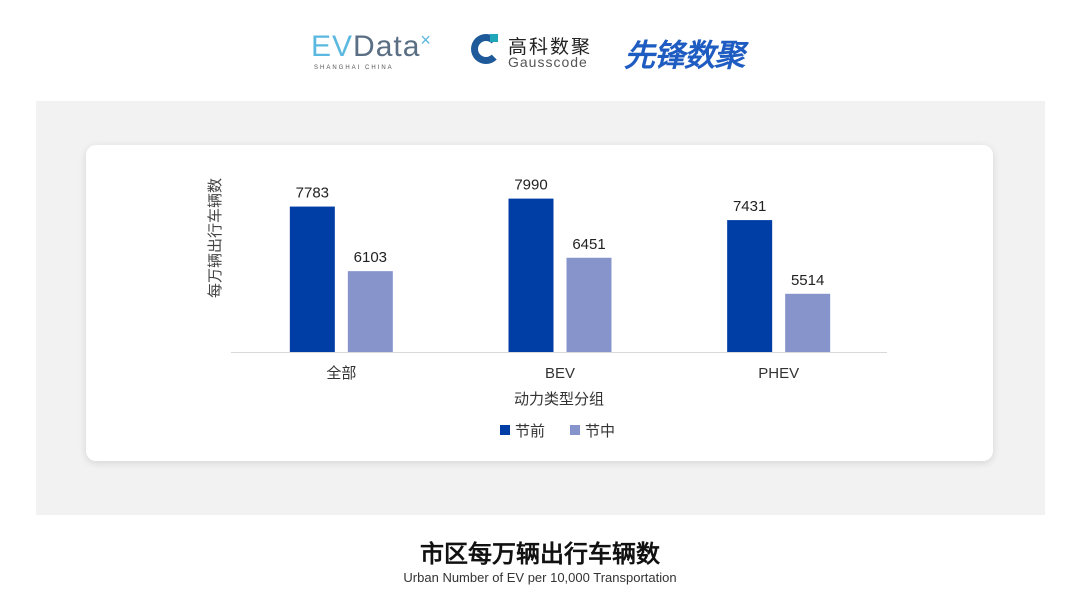  Describe the element at coordinates (550, 47) in the screenshot. I see `gausscode-logo-cn: 高科数聚` at that location.